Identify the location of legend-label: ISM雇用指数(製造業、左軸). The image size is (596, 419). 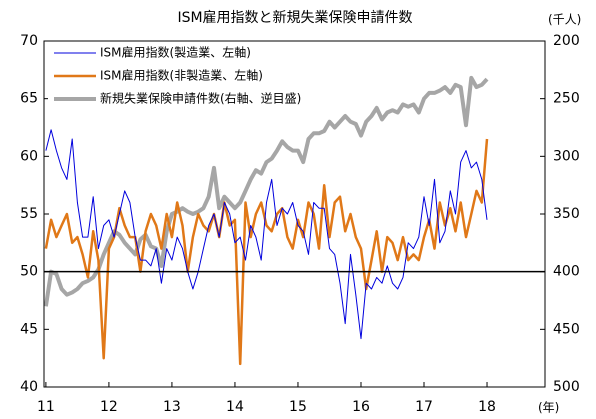
(175, 52).